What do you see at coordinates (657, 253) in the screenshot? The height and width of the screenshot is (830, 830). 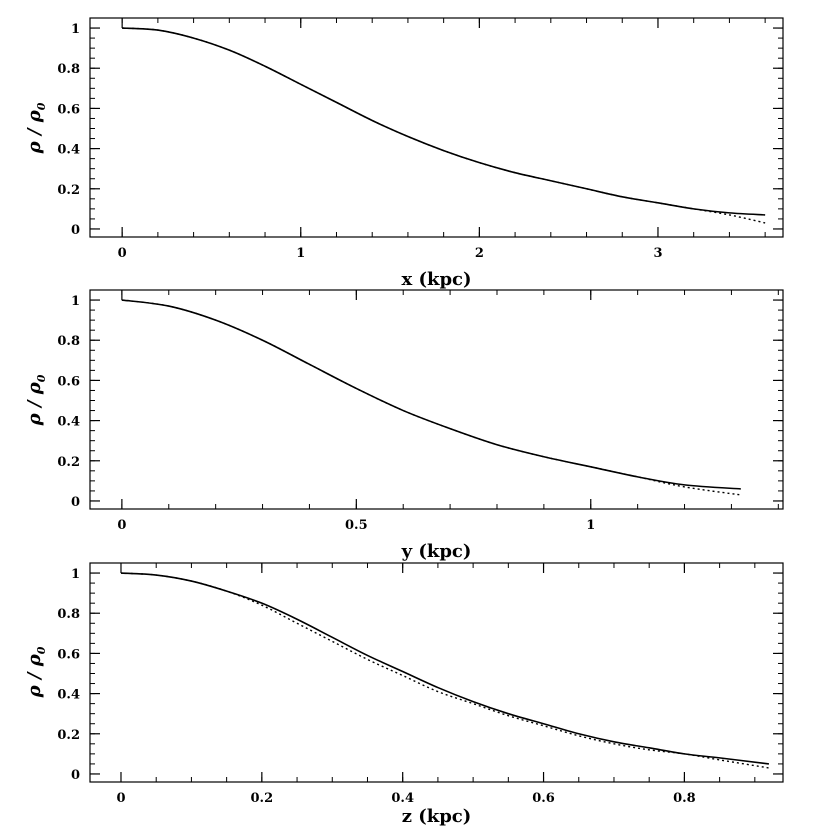 I see `x-tick-label: 3` at bounding box center [657, 253].